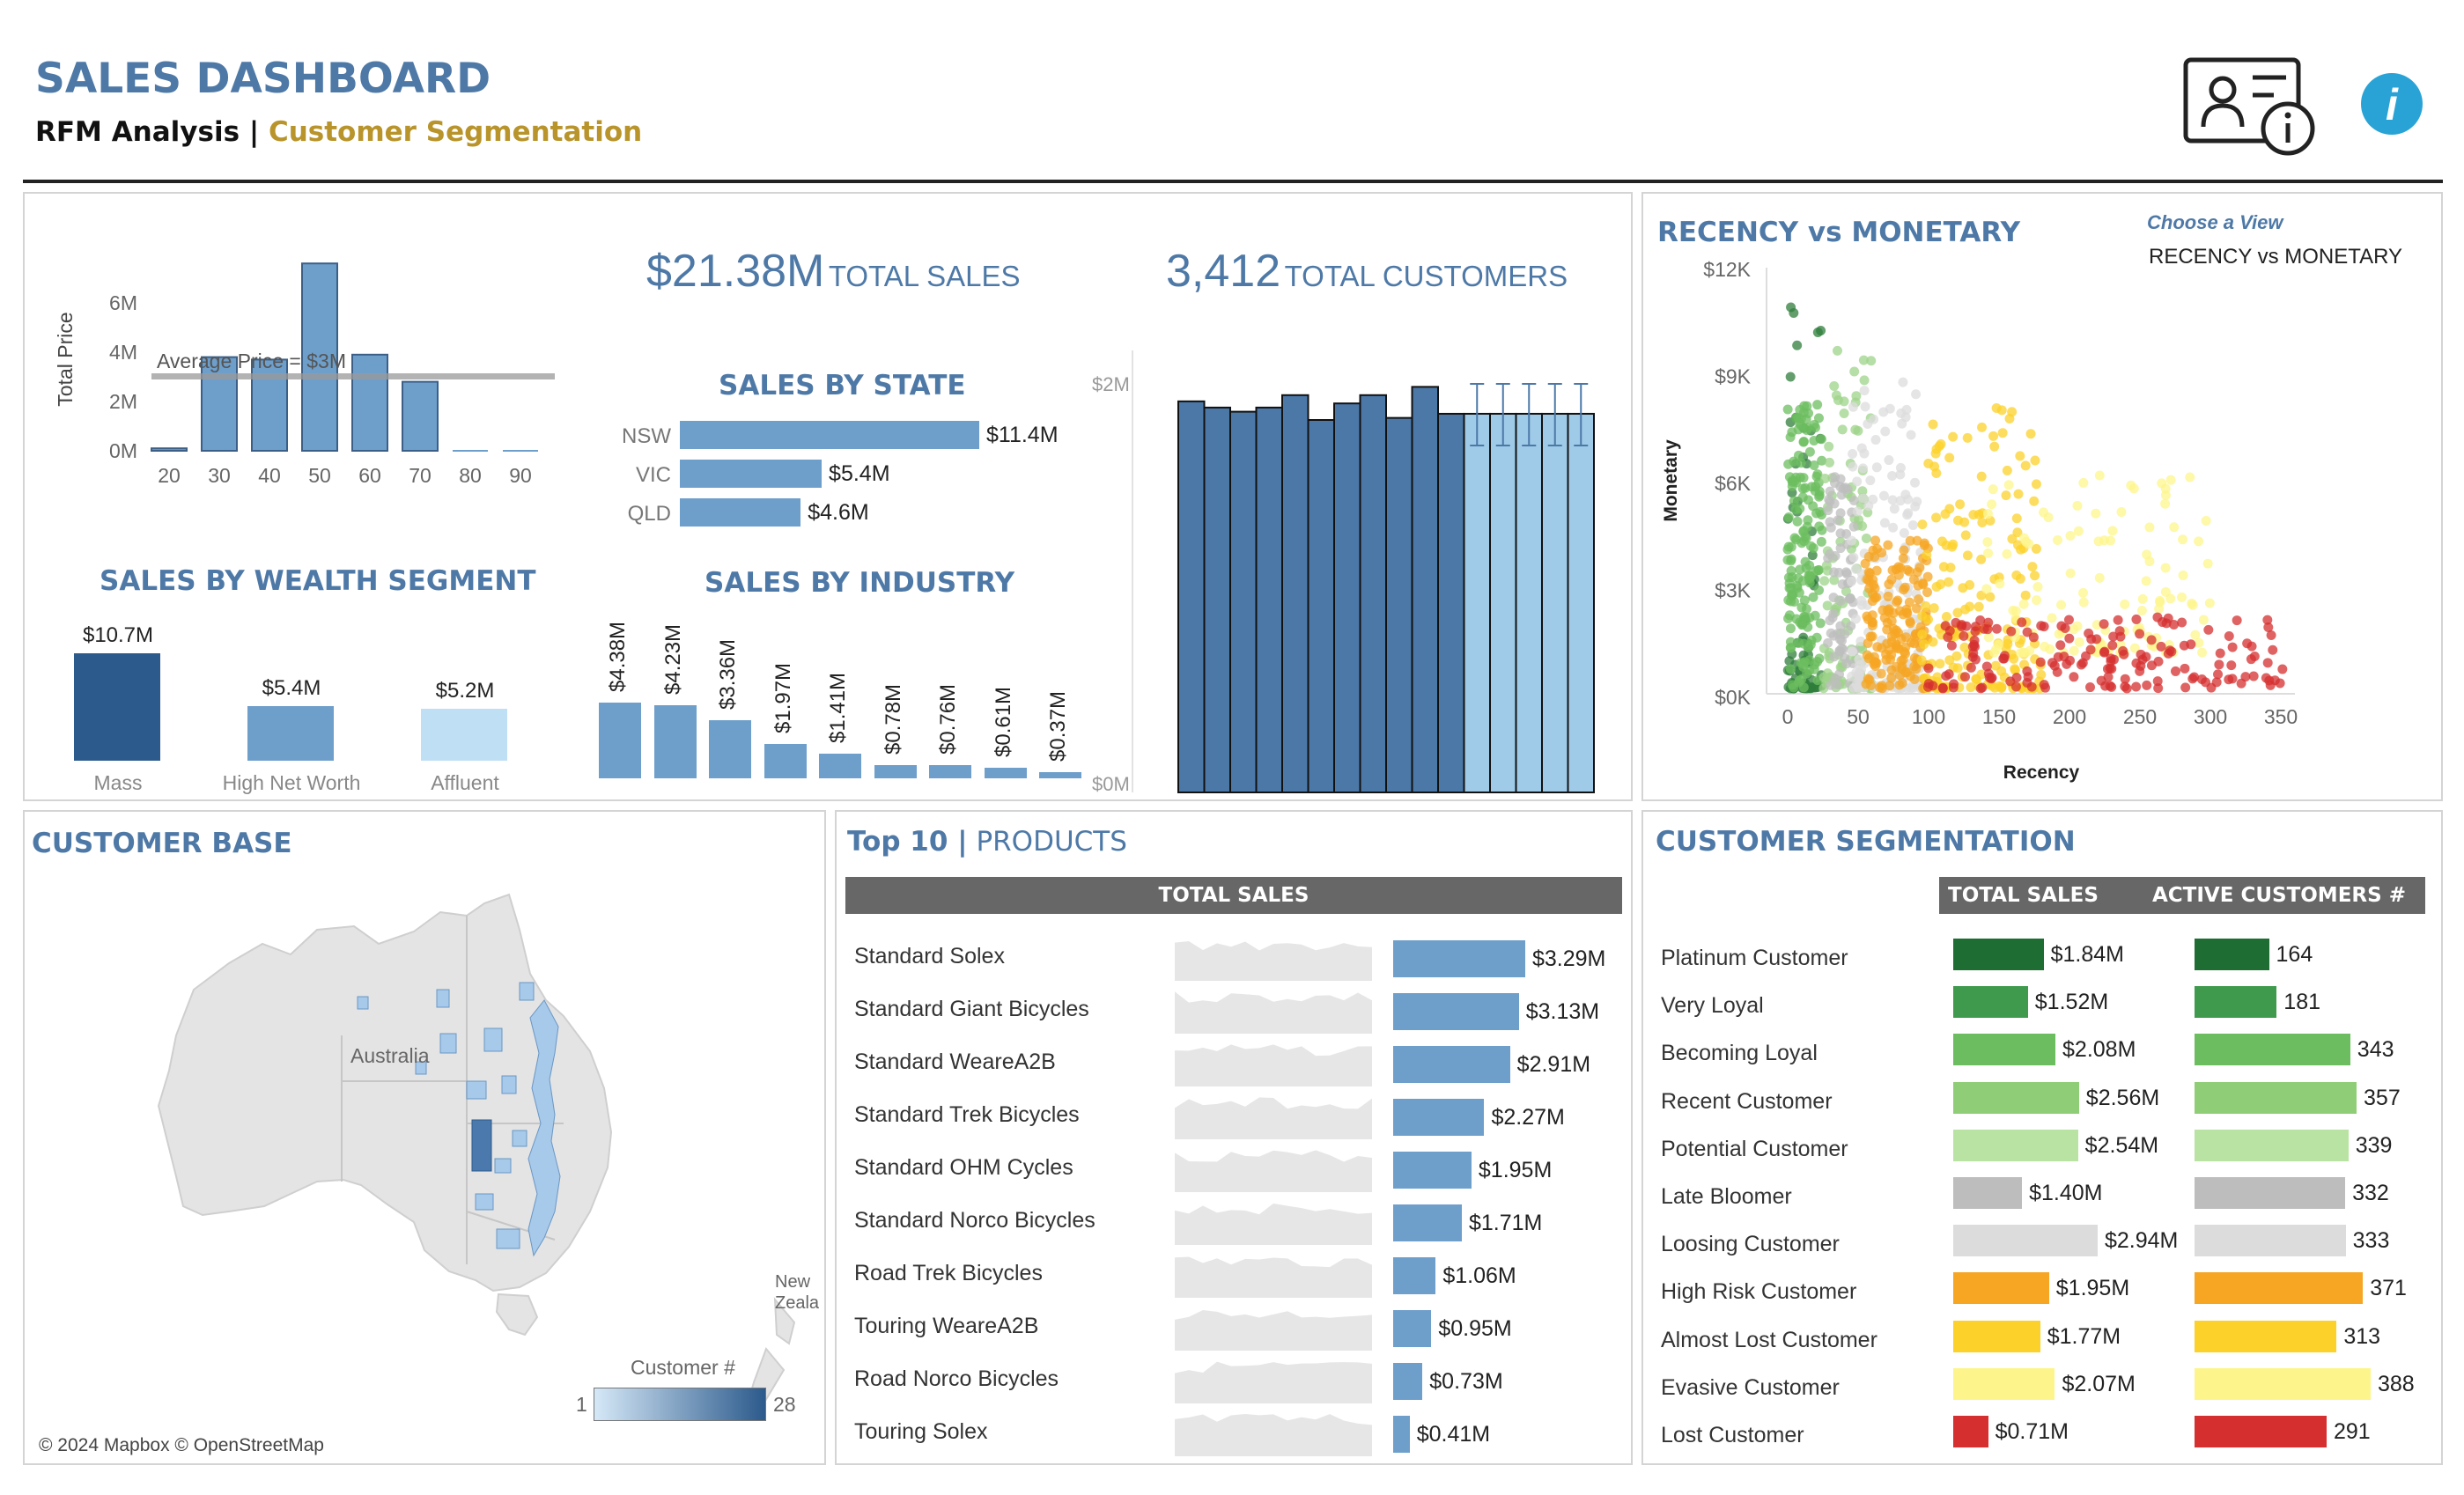 The image size is (2464, 1495). What do you see at coordinates (465, 690) in the screenshot?
I see `wealth-value: $5.2M` at bounding box center [465, 690].